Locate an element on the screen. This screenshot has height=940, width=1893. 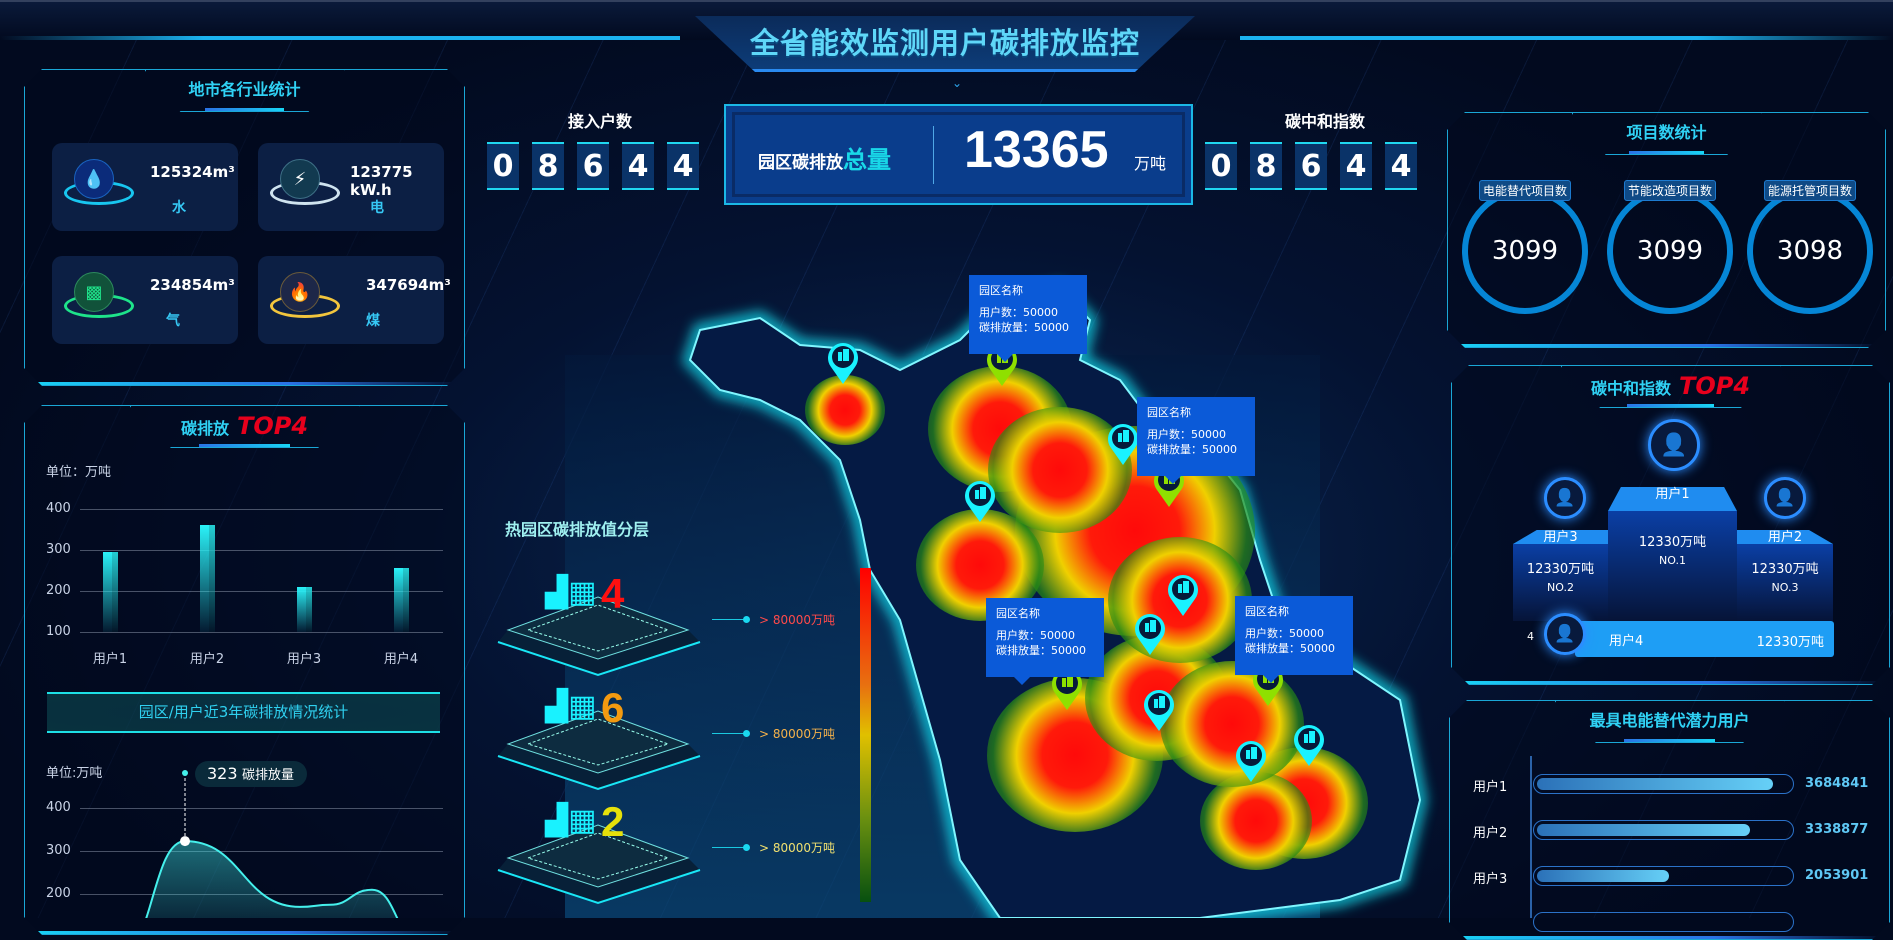
water-drop-icon: 💧 is located at coordinates (94, 179).